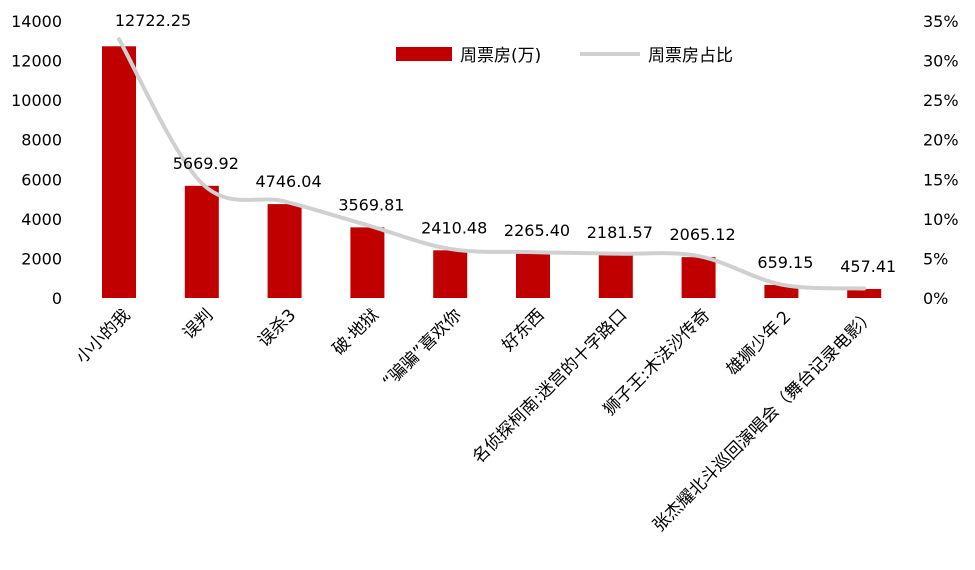  I want to click on category-label: 小小的我, so click(103, 336).